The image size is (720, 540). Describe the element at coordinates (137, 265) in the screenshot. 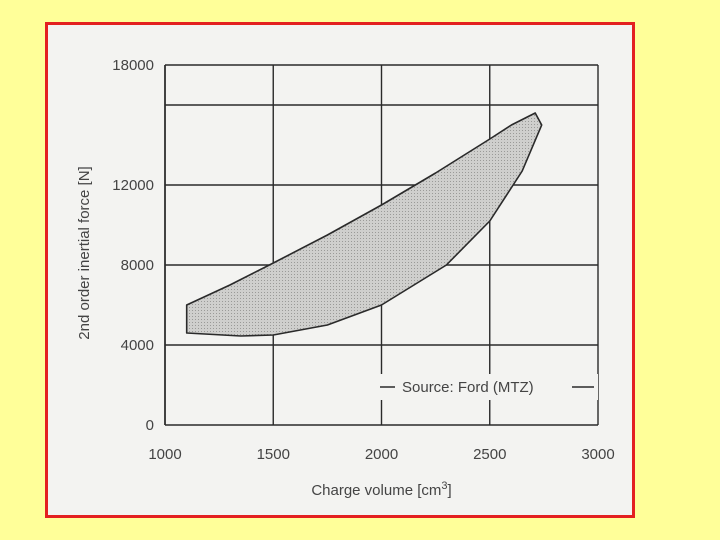

I see `y-tick-label-8000: 8000` at that location.